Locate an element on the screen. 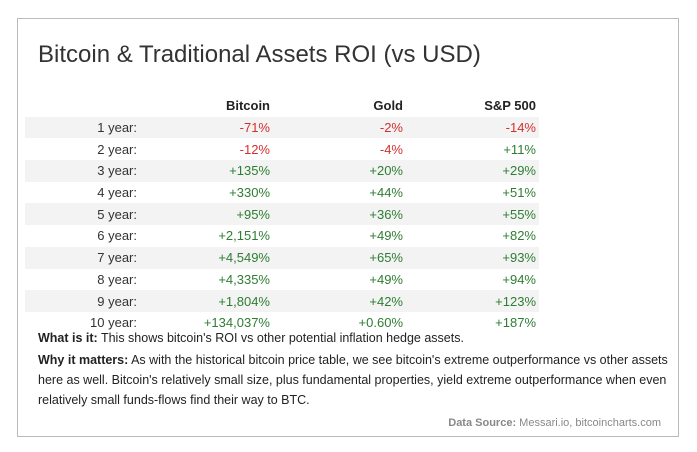 Image resolution: width=697 pixels, height=452 pixels. row-label: 3 year: is located at coordinates (82, 171).